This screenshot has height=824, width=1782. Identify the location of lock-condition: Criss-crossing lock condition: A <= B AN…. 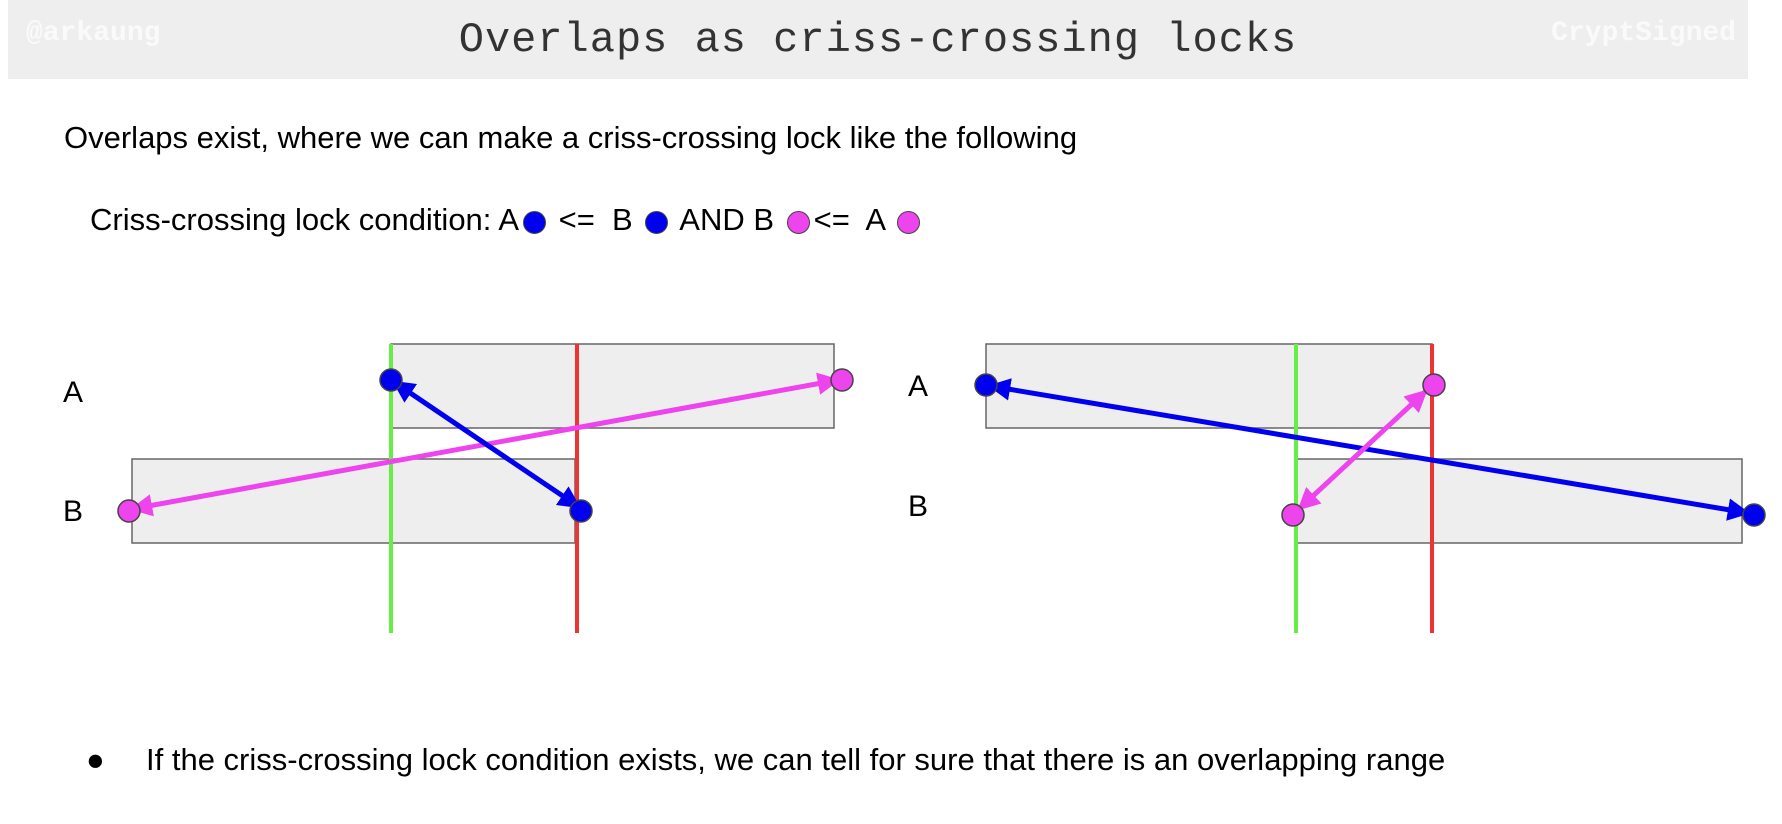
(507, 220).